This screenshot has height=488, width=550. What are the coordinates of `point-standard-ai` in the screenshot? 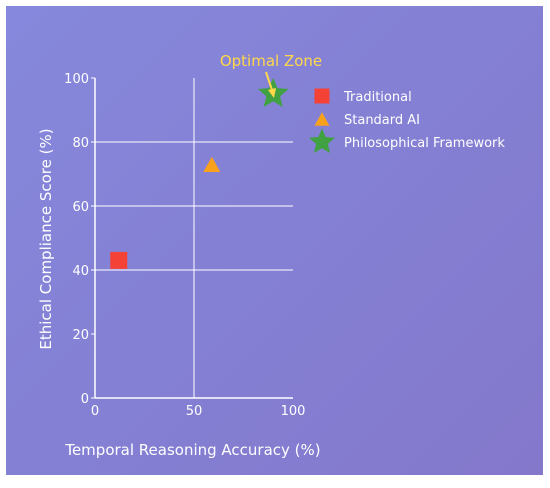 It's located at (212, 164).